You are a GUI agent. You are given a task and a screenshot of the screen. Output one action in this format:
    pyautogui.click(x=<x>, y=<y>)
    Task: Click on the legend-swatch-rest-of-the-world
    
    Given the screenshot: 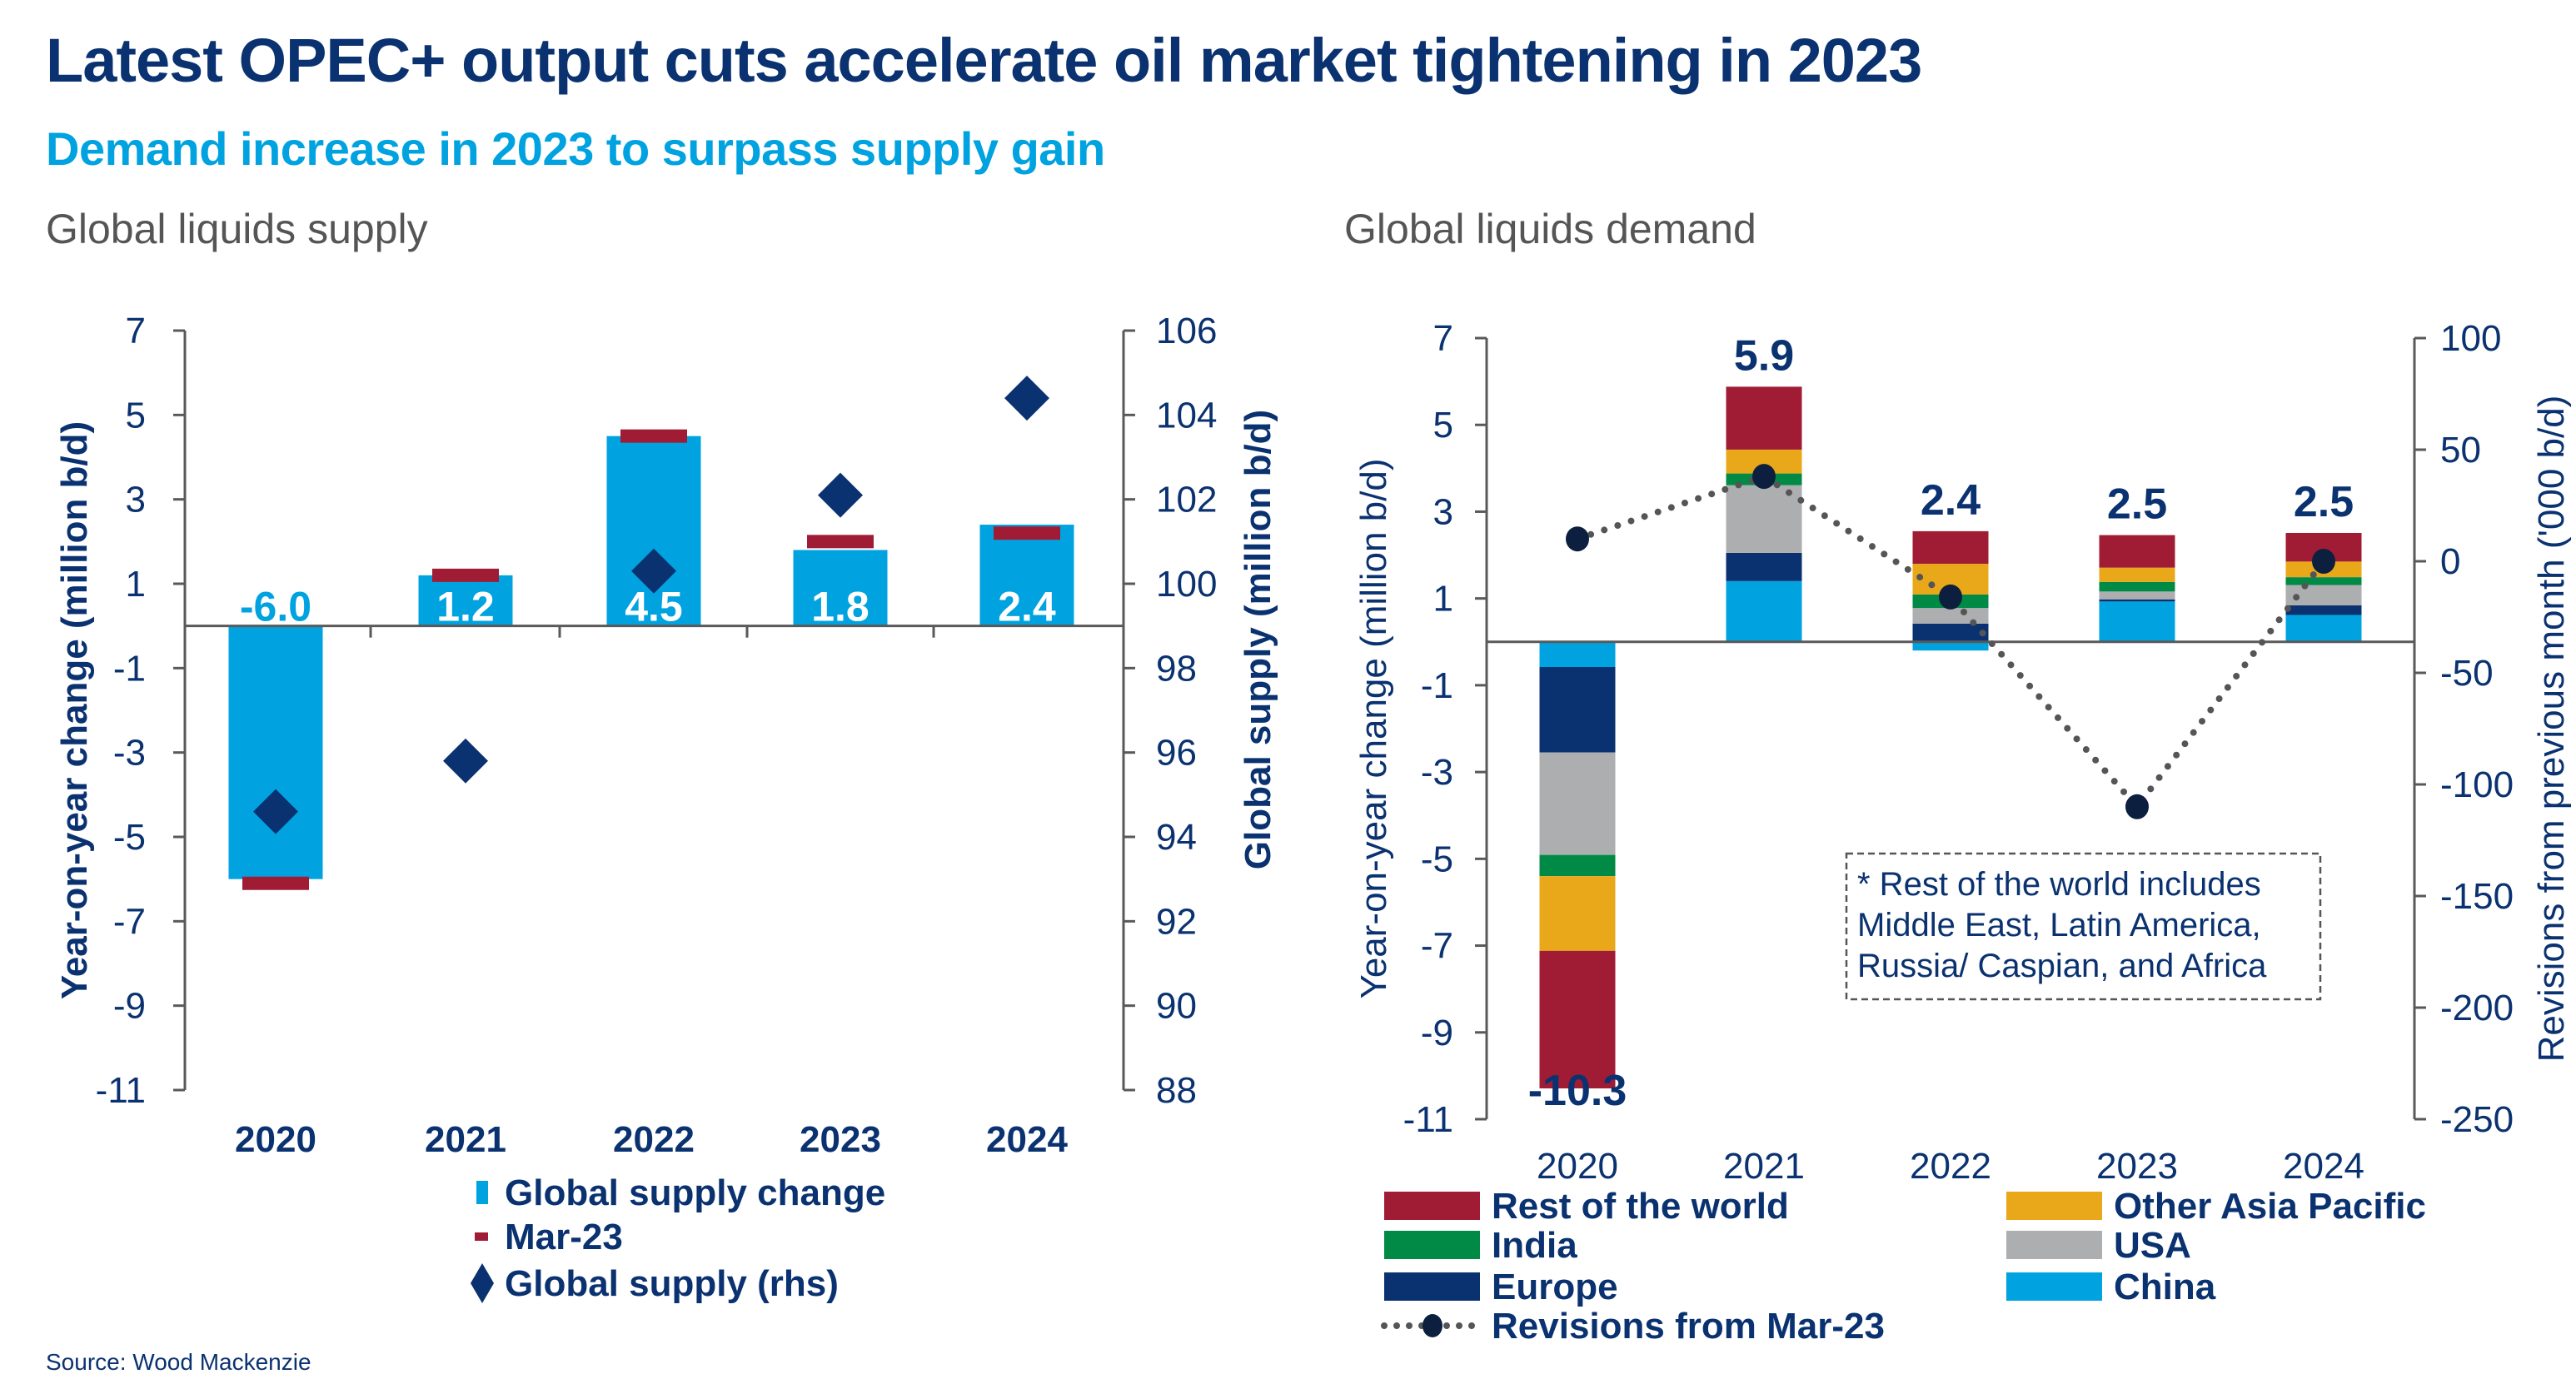 What is the action you would take?
    pyautogui.click(x=1432, y=1206)
    